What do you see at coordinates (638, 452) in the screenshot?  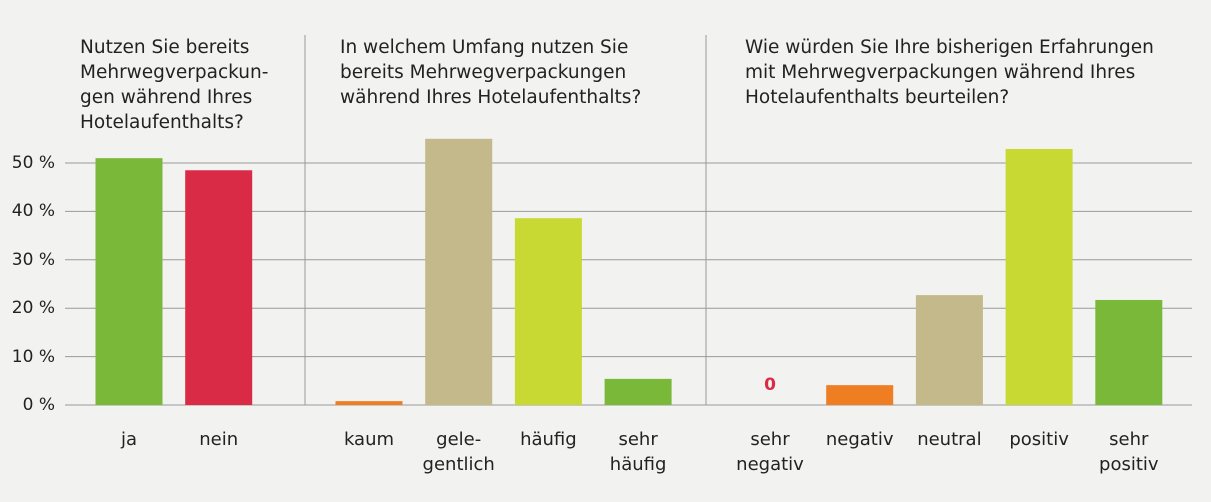 I see `x-tick-label: sehr häufig` at bounding box center [638, 452].